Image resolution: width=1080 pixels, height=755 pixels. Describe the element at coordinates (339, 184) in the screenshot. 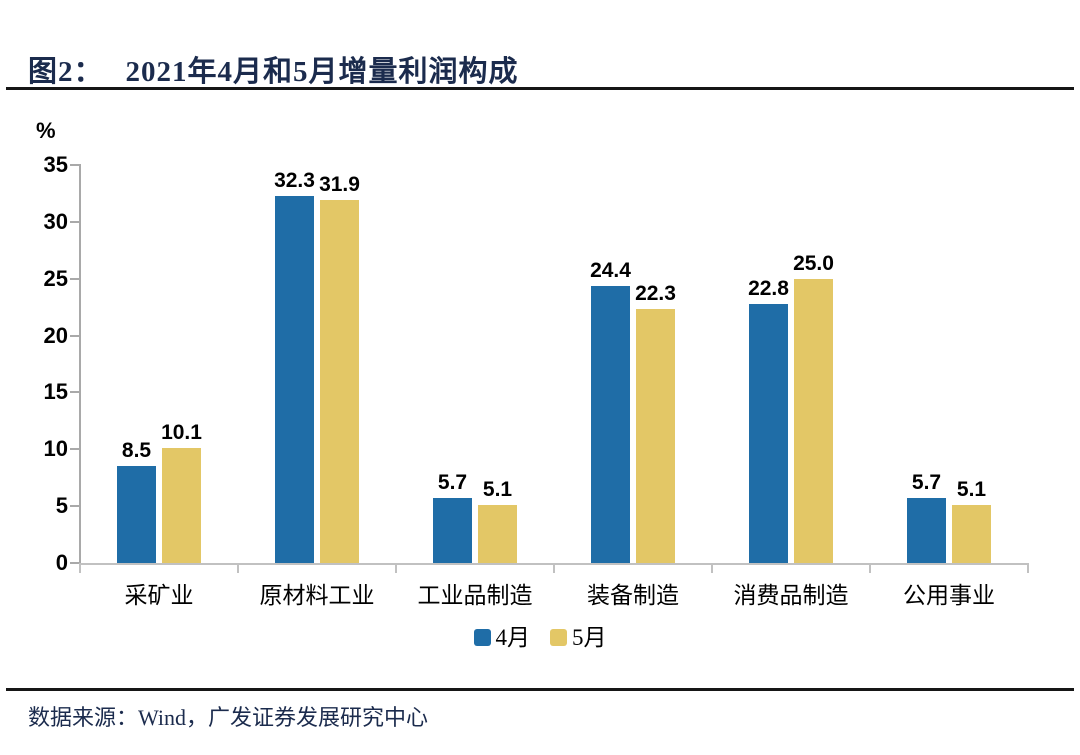

I see `bar-value-label: 31.9` at that location.